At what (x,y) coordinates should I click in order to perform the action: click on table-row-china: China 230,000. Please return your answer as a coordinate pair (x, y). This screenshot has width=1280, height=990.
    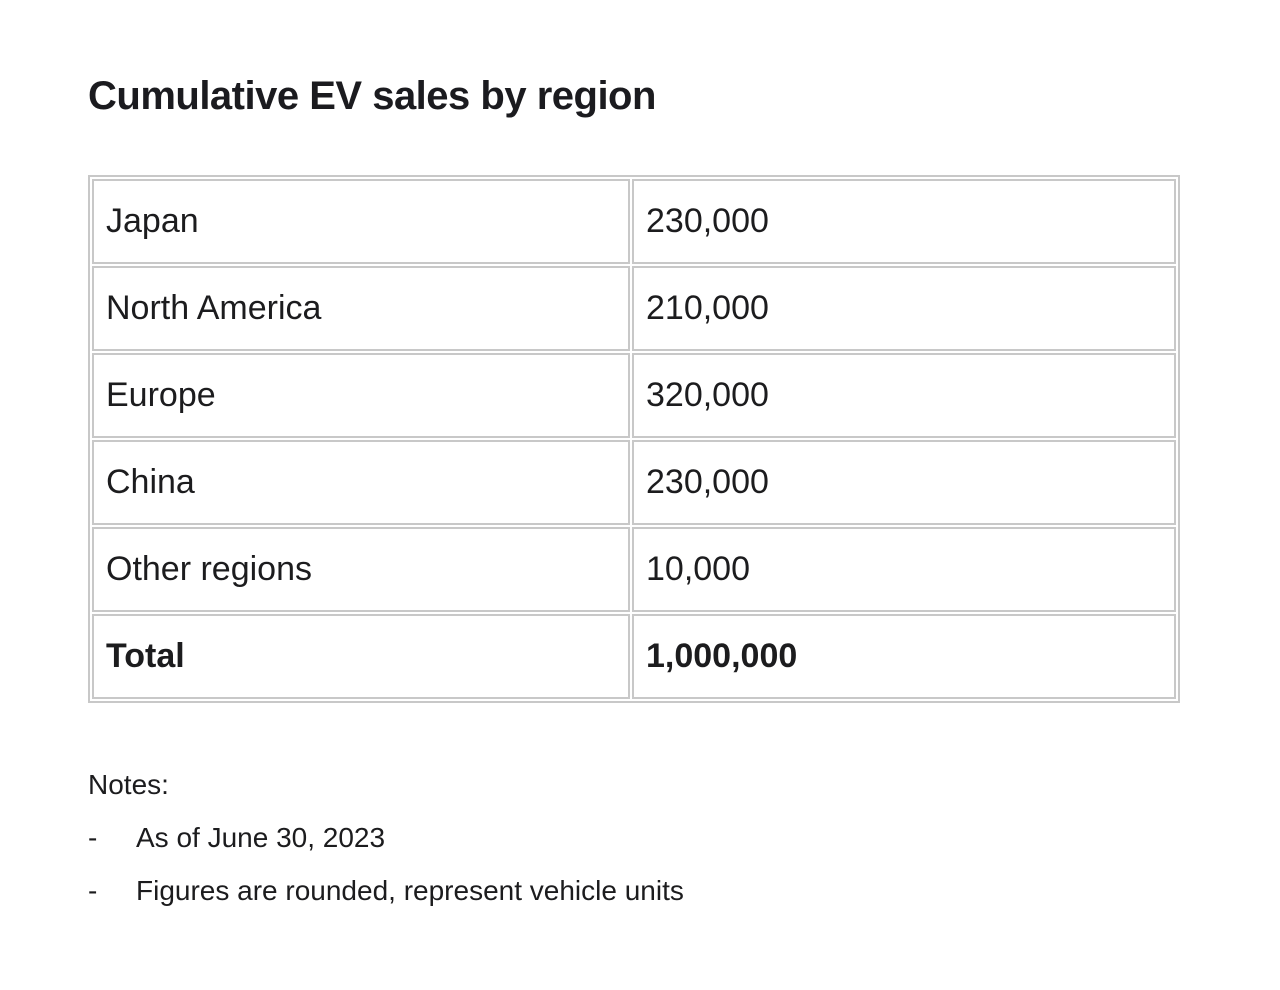
    Looking at the image, I should click on (634, 482).